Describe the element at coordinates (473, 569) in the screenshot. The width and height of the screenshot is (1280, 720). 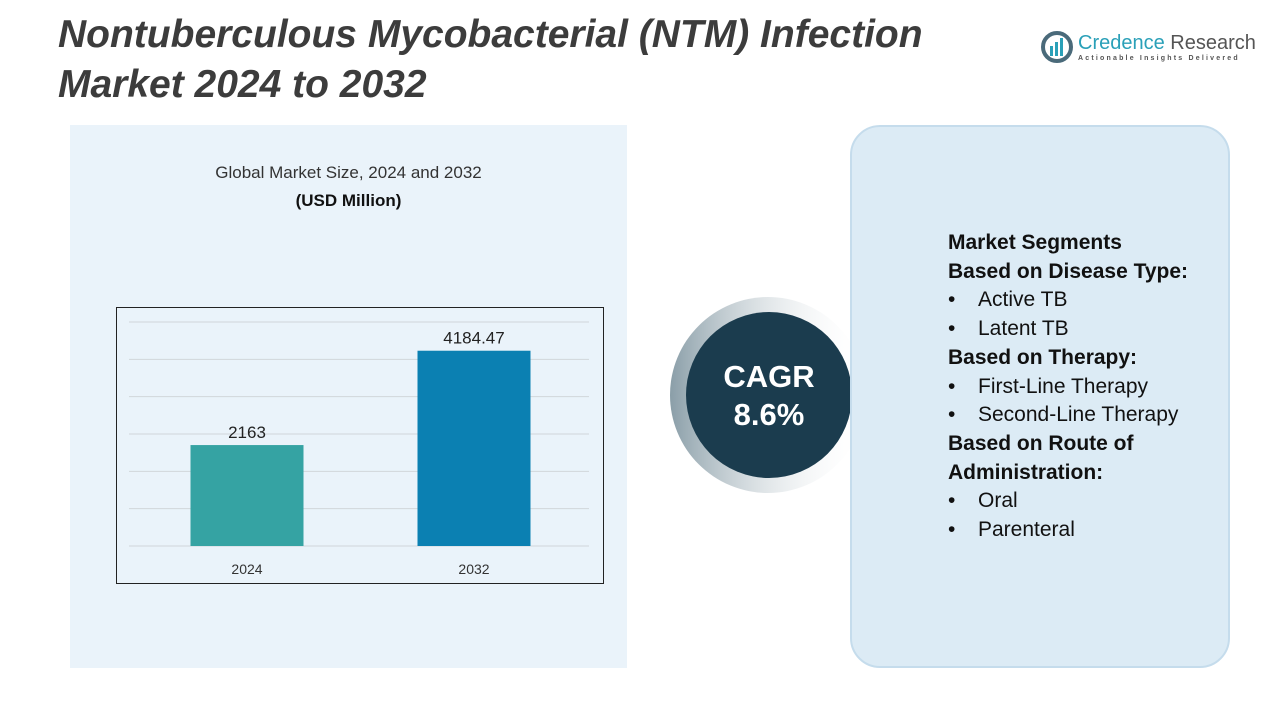
I see `x-tick-label: 2032` at that location.